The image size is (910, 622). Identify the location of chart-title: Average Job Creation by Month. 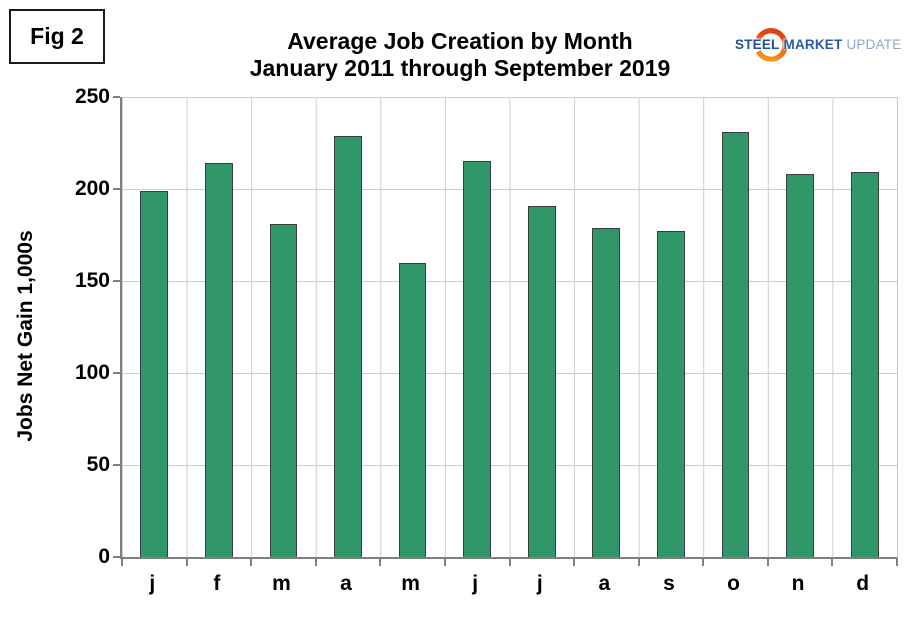
(460, 41).